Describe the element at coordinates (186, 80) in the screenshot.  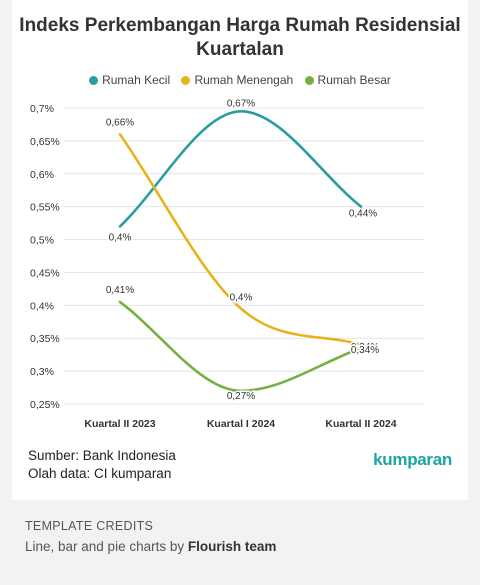
I see `legend-swatch-rumah-menengah` at that location.